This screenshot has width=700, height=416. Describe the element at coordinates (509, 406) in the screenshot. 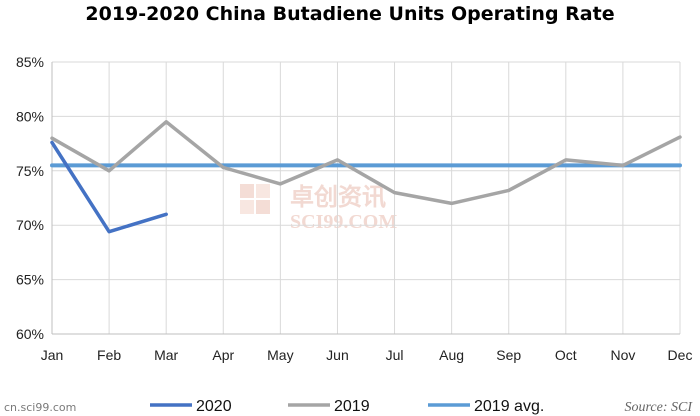

I see `legend-label-2019-avg: 2019 avg.` at that location.